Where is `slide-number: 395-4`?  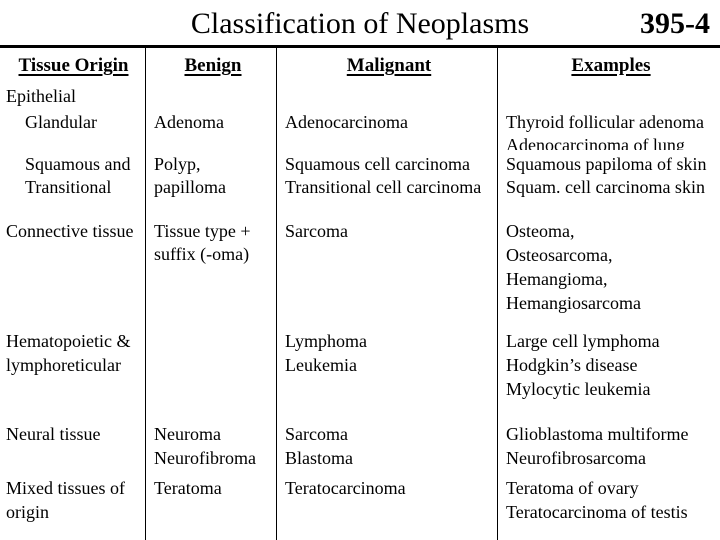 slide-number: 395-4 is located at coordinates (675, 23).